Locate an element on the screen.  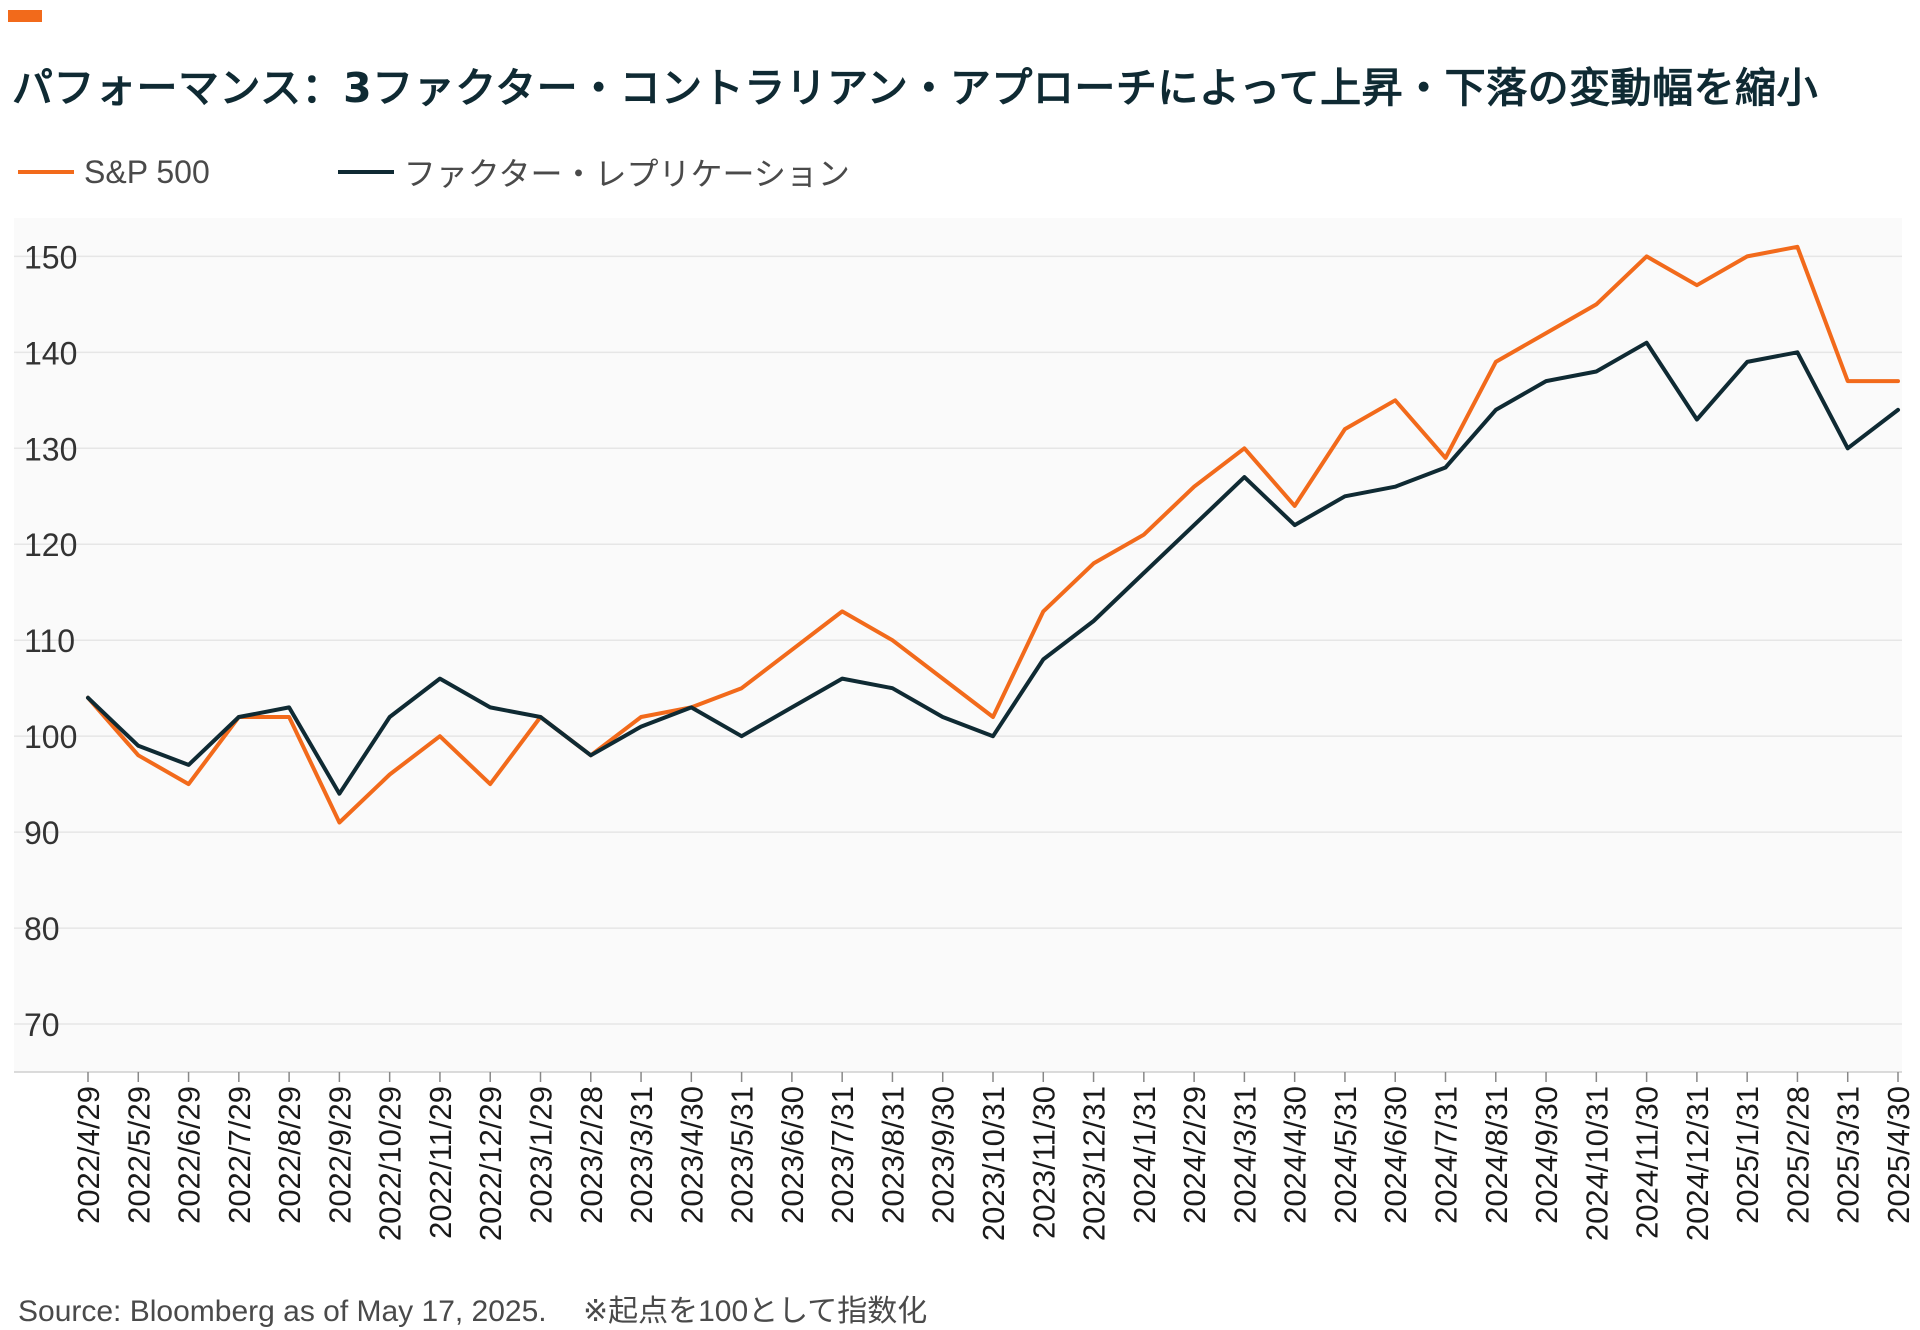
x-tick-label: 2024/12/31 is located at coordinates (1697, 1163).